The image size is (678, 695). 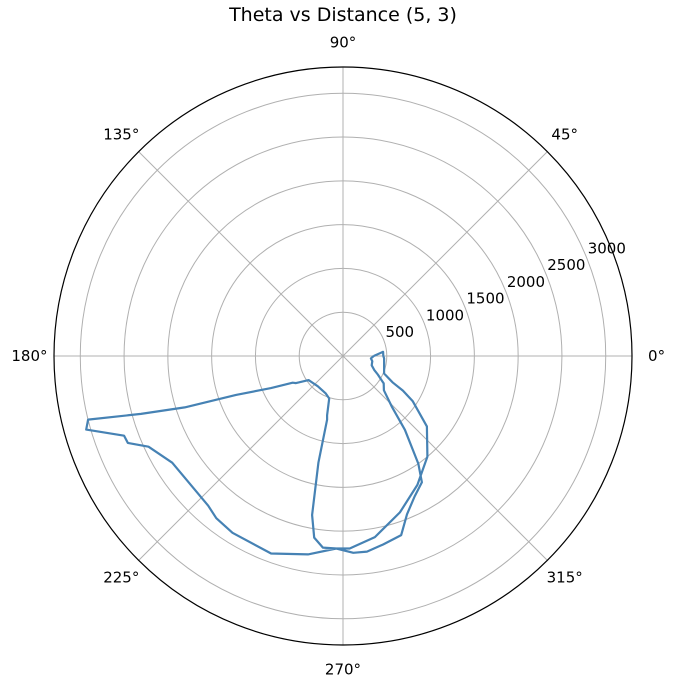 I want to click on radial-tick-label: 3000, so click(x=607, y=248).